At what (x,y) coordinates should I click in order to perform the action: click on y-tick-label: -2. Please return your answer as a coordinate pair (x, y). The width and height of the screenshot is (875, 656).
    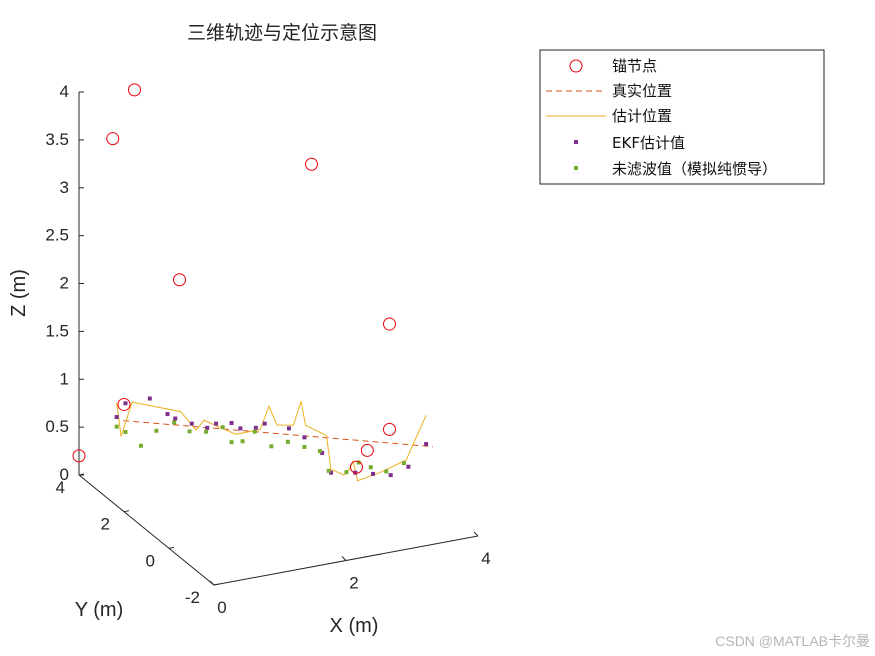
    Looking at the image, I should click on (192, 597).